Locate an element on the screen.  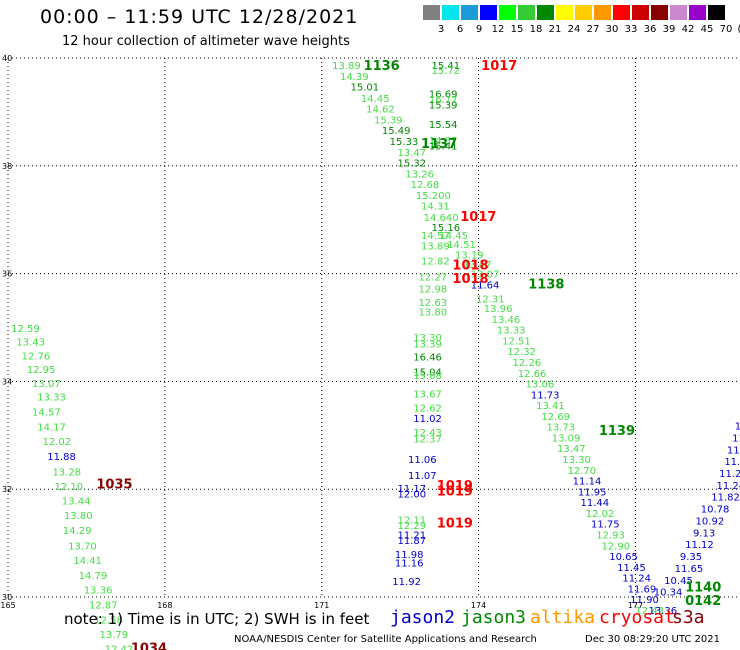
y-tick-label: 36 is located at coordinates (7, 274).